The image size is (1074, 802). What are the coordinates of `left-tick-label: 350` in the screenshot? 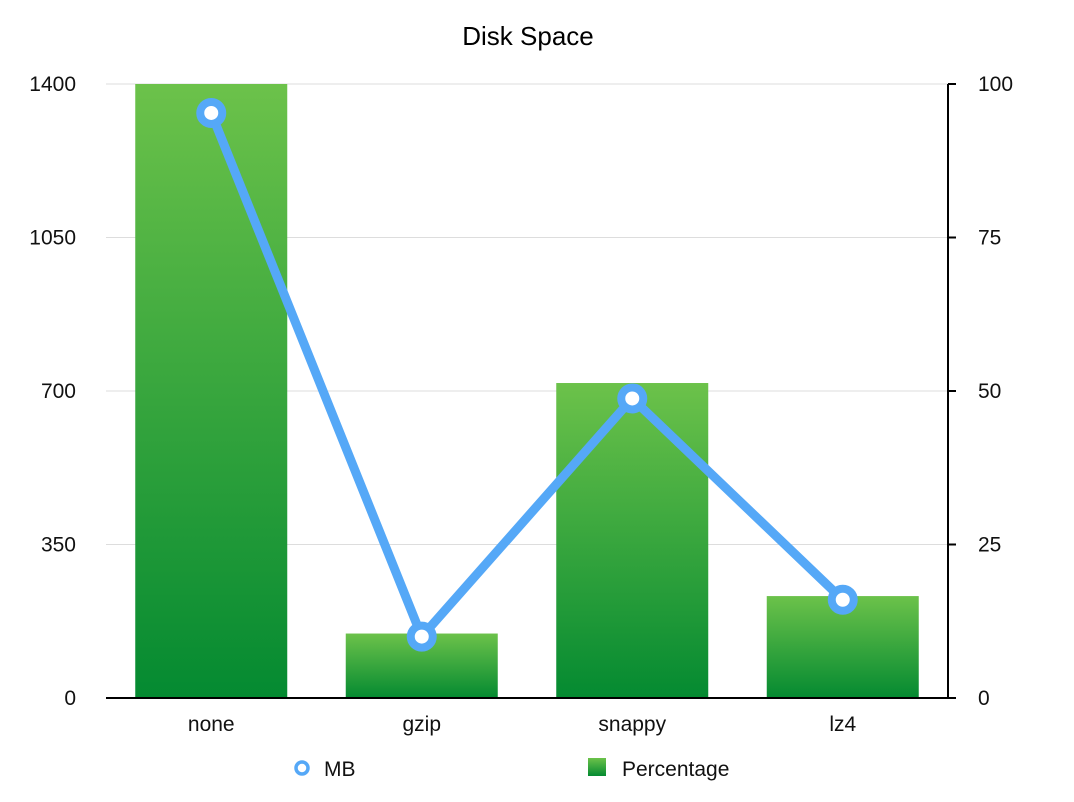 It's located at (58, 545).